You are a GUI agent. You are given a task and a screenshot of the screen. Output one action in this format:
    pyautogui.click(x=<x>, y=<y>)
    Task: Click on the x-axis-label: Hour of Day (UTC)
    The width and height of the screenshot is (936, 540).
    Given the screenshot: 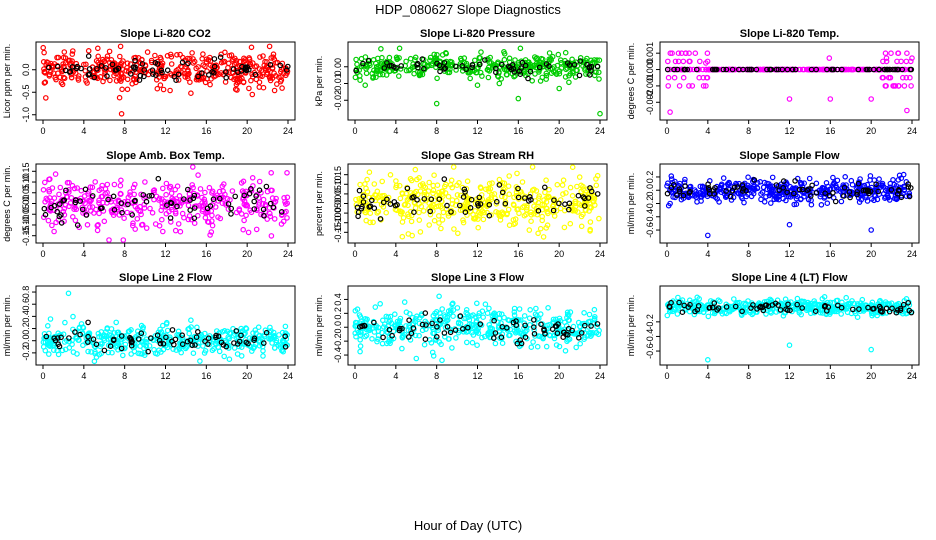 What is the action you would take?
    pyautogui.click(x=468, y=525)
    